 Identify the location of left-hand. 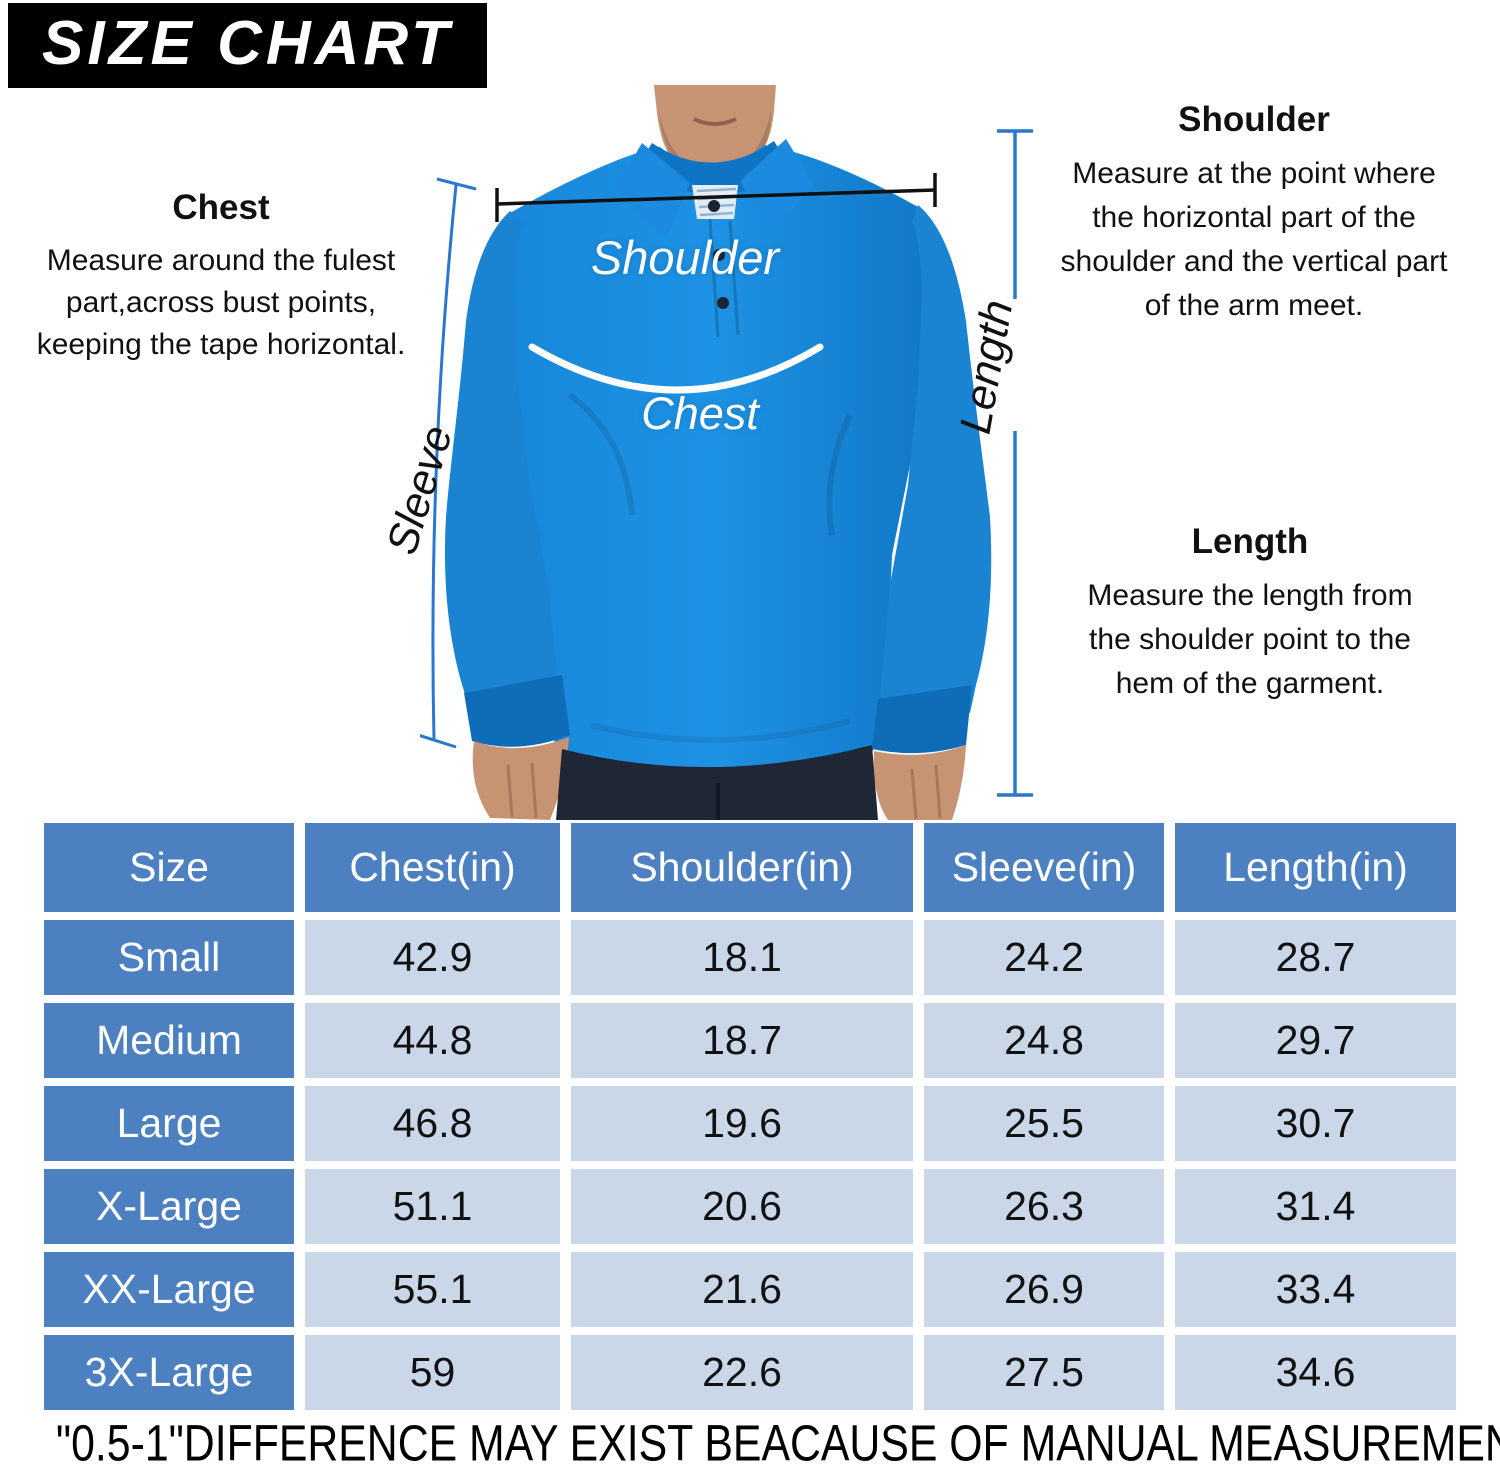
(520, 778).